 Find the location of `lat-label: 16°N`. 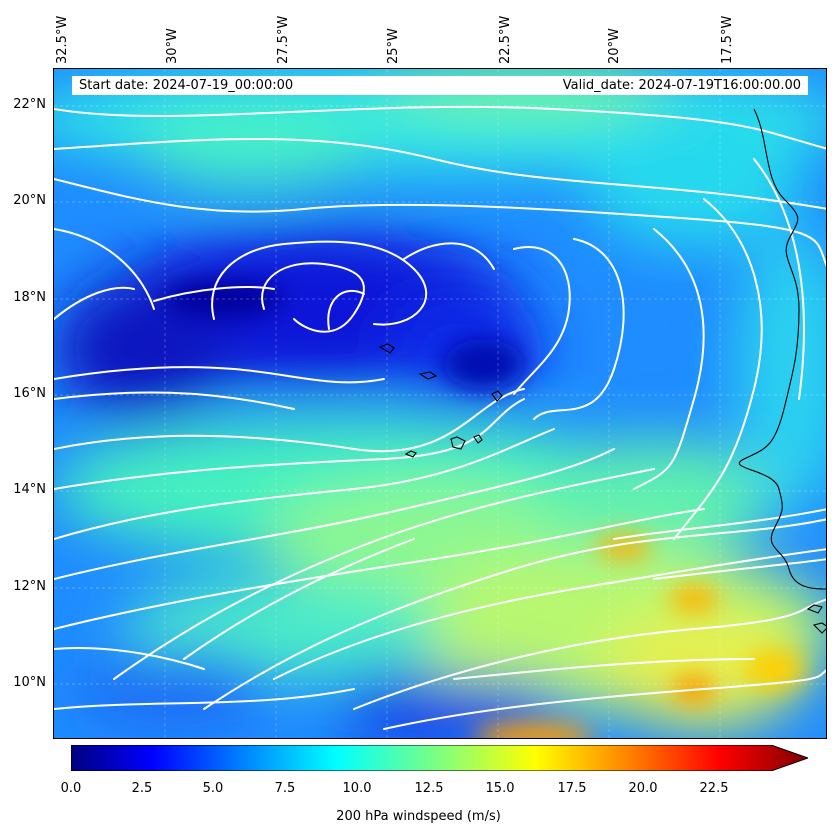

lat-label: 16°N is located at coordinates (29, 393).